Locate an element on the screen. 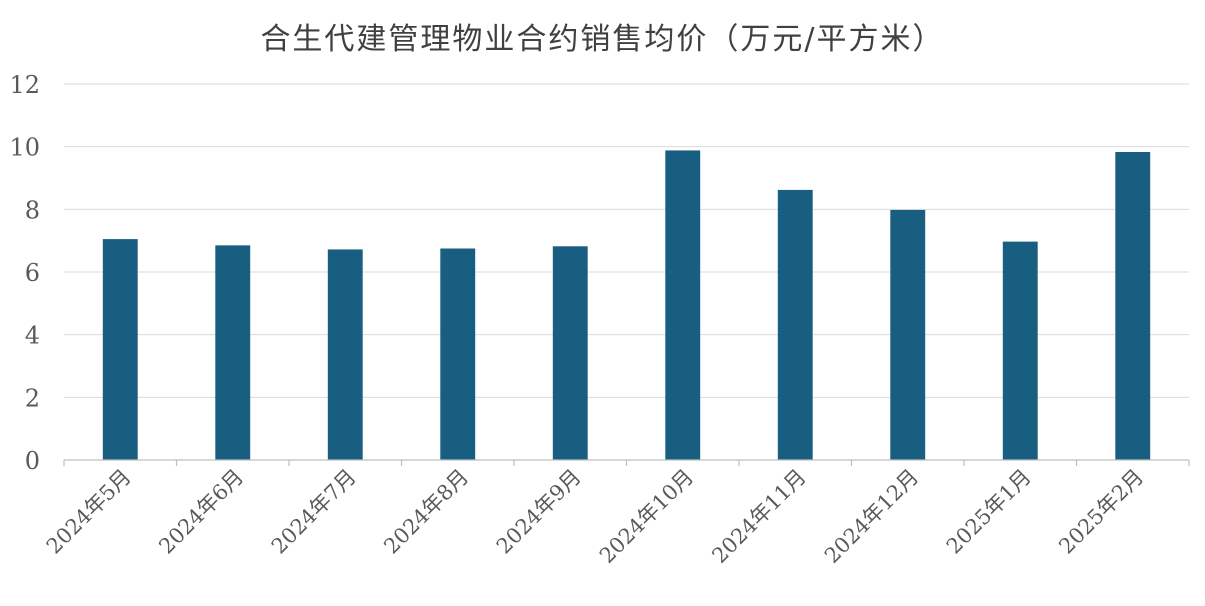  x-tick-label: 2024年12月 is located at coordinates (871, 516).